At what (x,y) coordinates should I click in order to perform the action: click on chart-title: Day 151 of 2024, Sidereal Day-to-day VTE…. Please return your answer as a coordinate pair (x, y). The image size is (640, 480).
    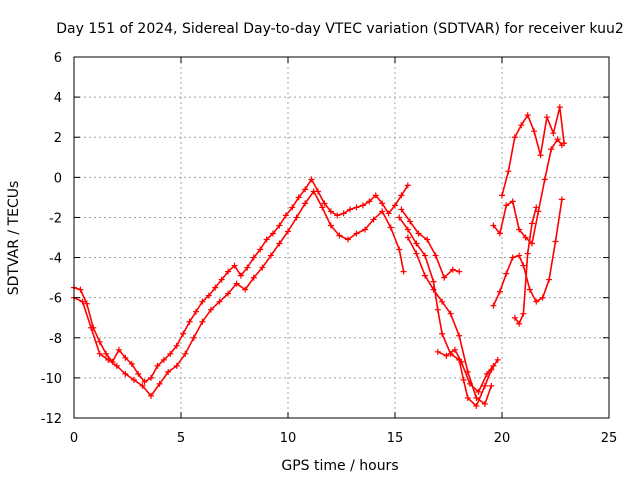
    Looking at the image, I should click on (340, 29).